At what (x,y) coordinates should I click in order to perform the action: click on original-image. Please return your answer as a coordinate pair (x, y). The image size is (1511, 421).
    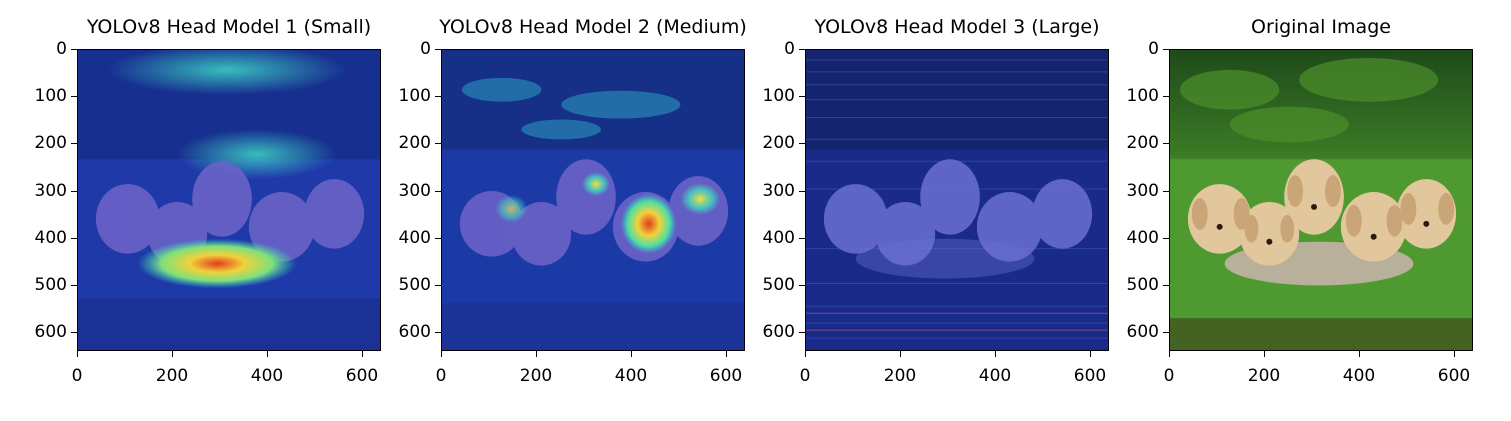
    Looking at the image, I should click on (1321, 200).